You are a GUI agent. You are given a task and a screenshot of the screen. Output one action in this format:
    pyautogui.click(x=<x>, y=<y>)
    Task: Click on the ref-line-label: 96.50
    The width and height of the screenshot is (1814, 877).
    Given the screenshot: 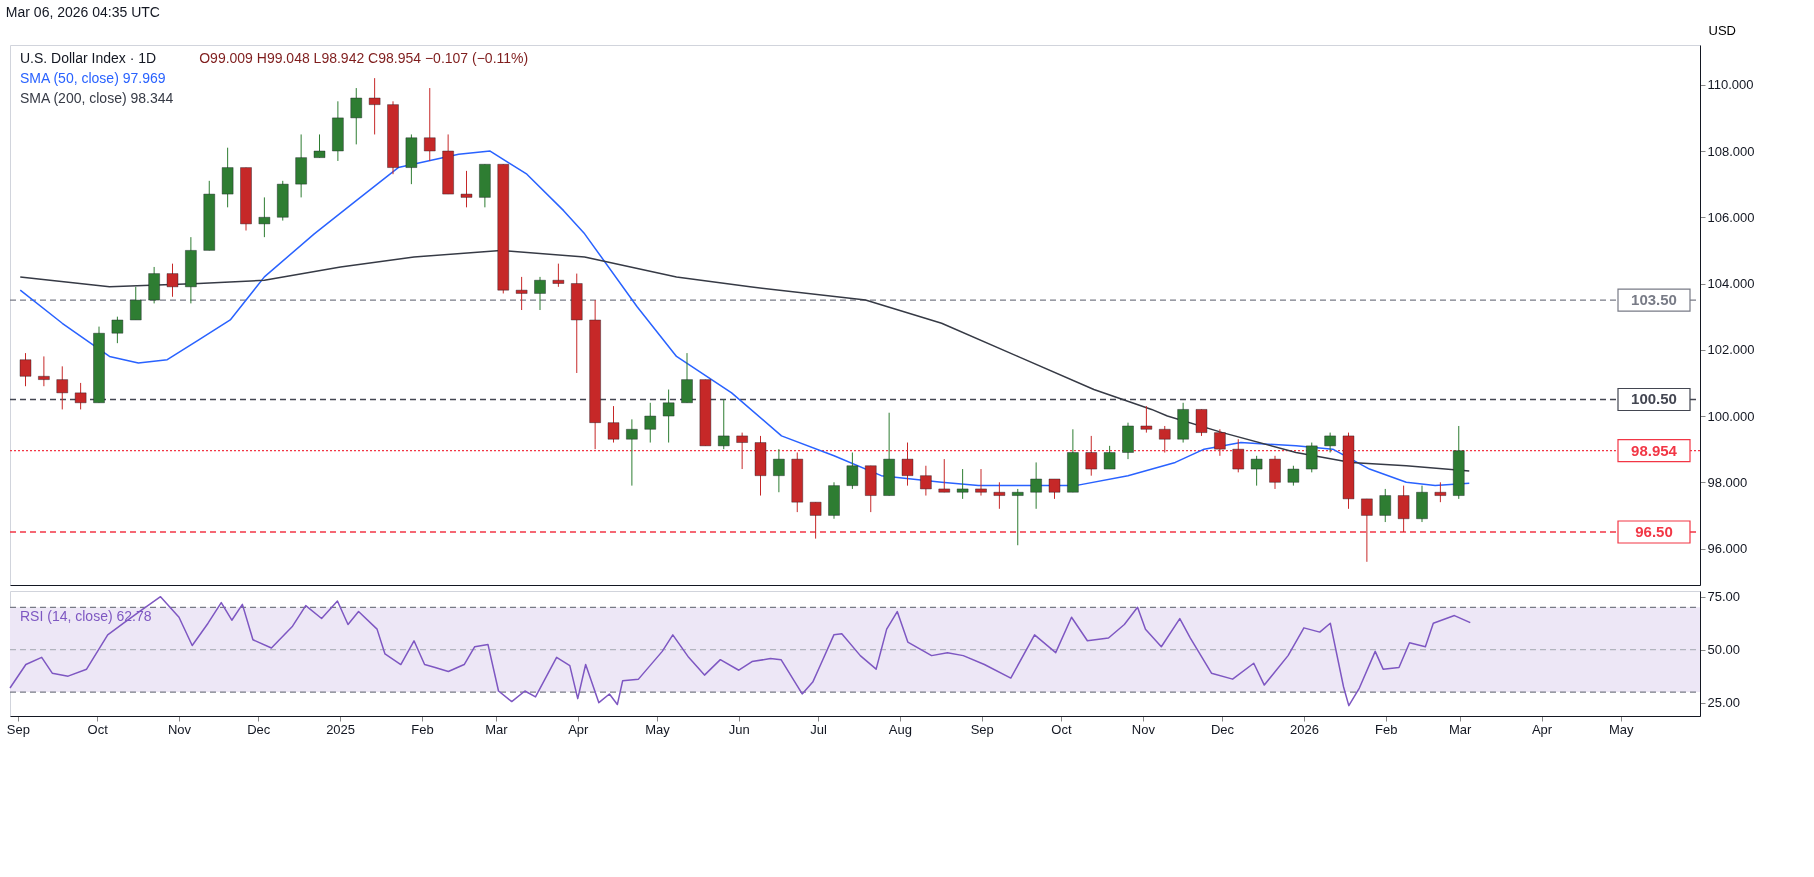 What is the action you would take?
    pyautogui.click(x=1654, y=531)
    